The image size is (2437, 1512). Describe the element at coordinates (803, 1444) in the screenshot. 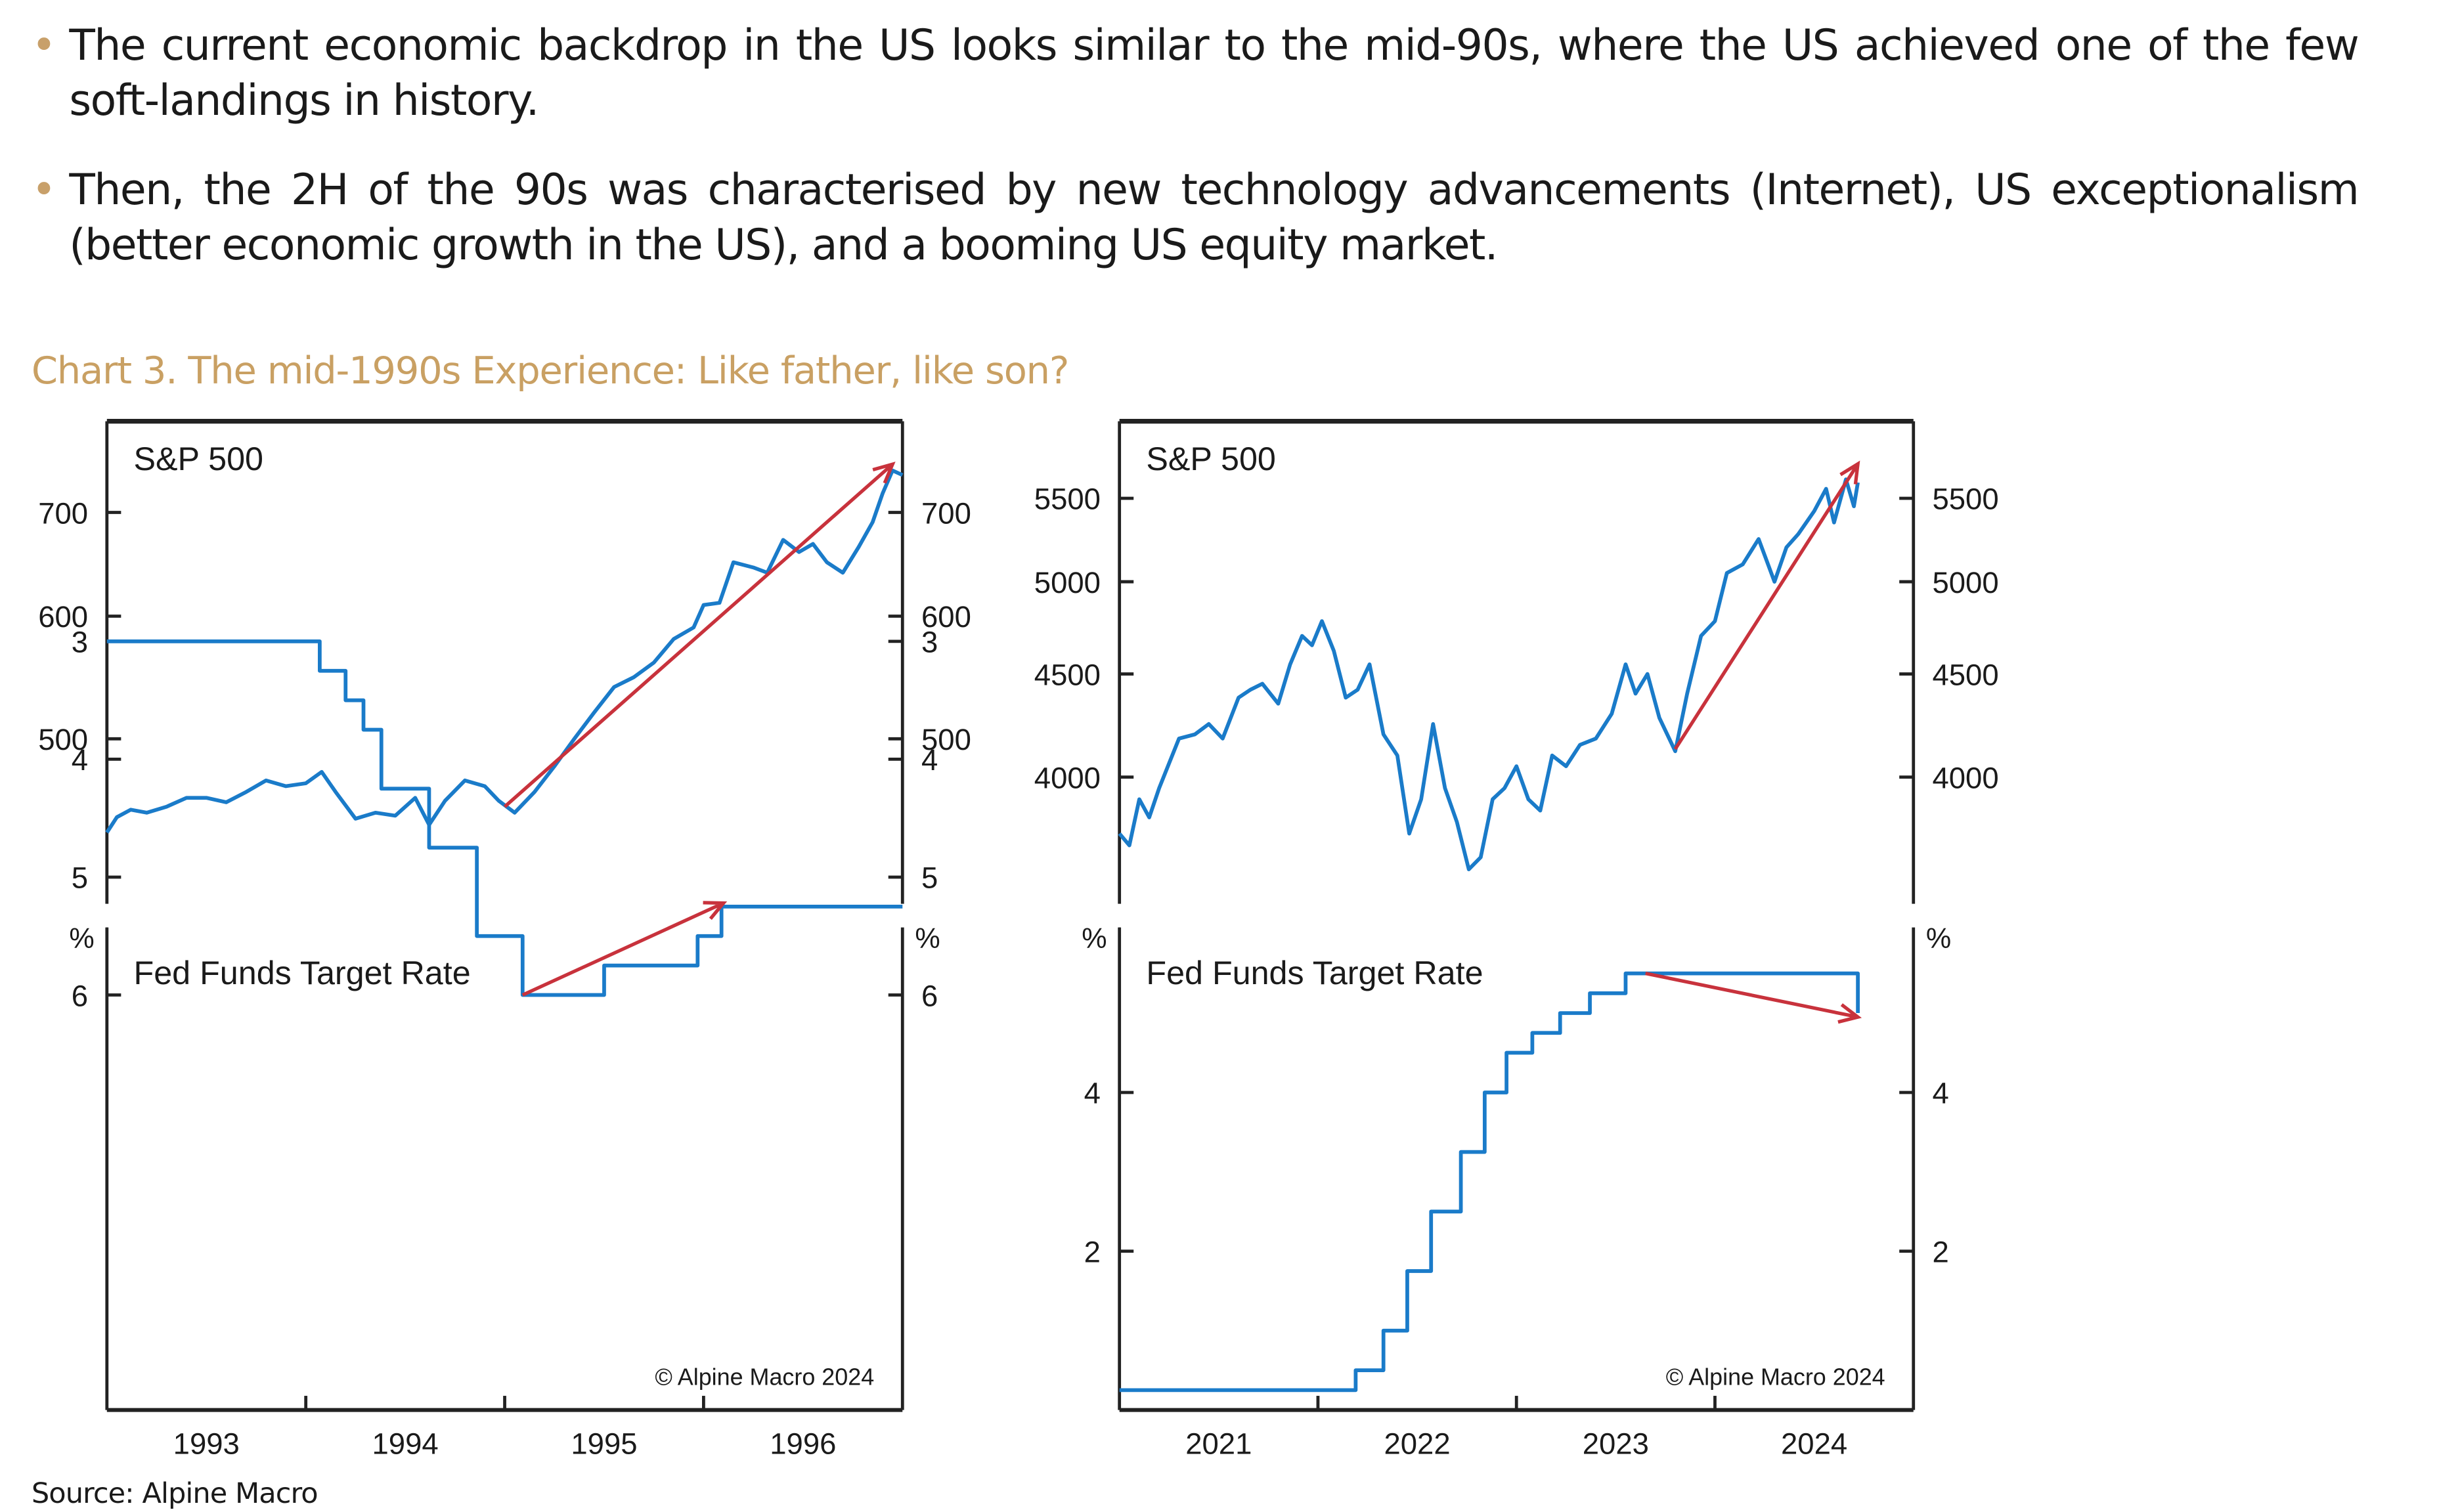

I see `x-tick-label: 1996` at that location.